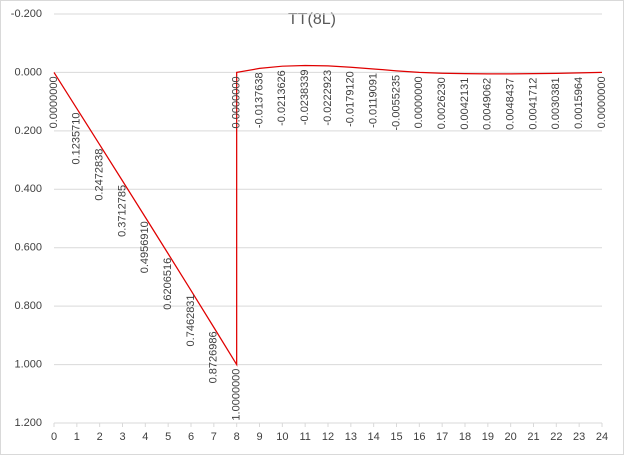  What do you see at coordinates (351, 99) in the screenshot?
I see `data-label: -0.0179120` at bounding box center [351, 99].